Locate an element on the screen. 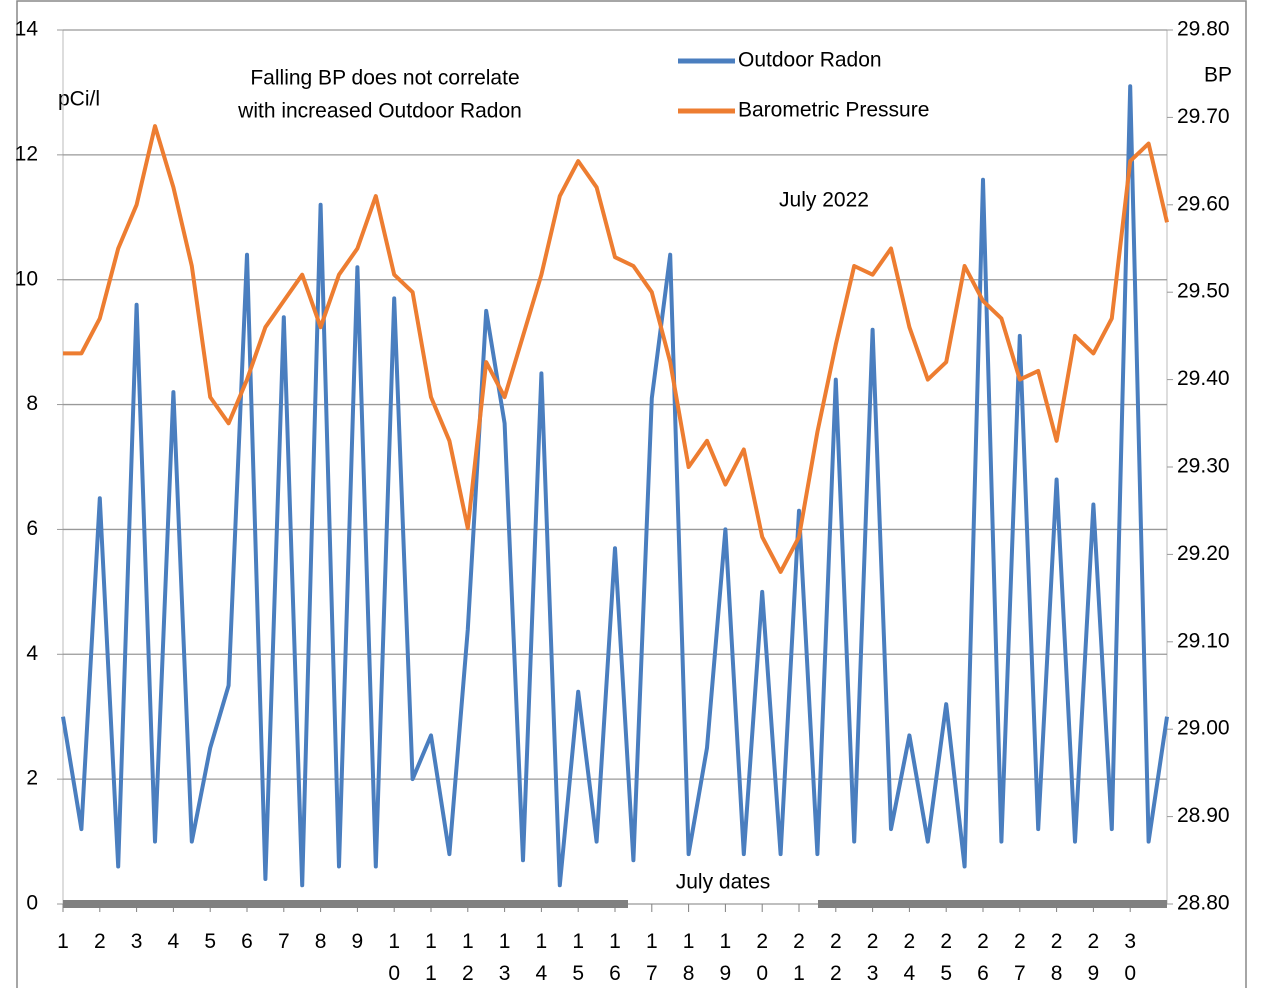 This screenshot has height=988, width=1263. y2-tick-label: 28.90 is located at coordinates (1203, 815).